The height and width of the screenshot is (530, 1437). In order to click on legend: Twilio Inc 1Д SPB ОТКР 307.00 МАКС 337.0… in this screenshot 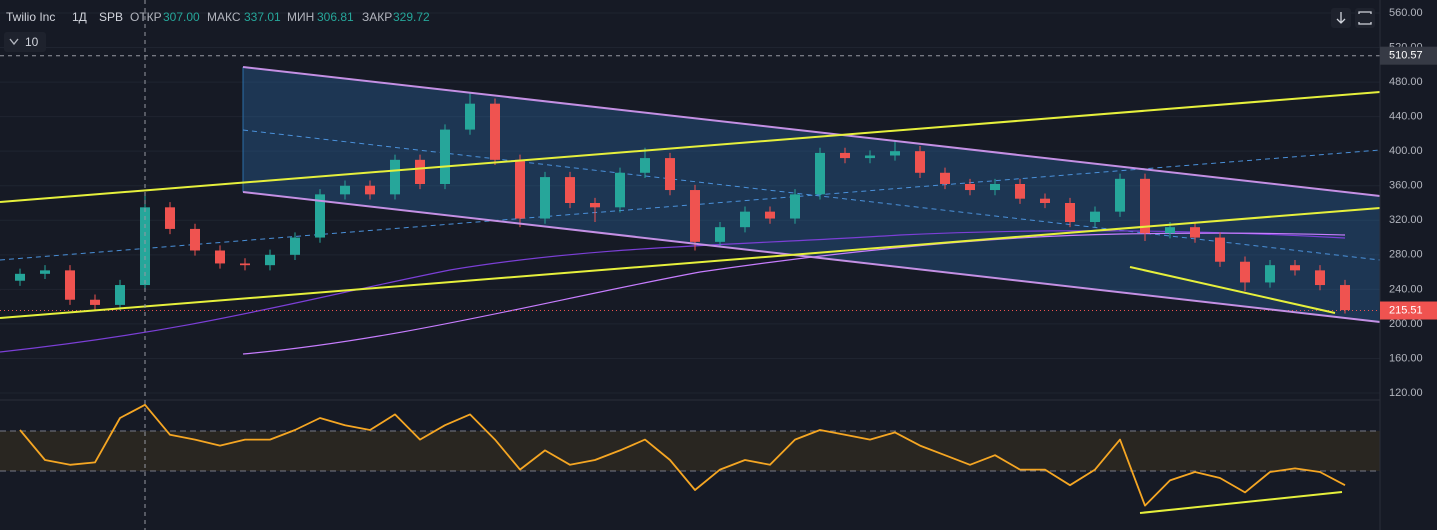, I will do `click(689, 30)`.